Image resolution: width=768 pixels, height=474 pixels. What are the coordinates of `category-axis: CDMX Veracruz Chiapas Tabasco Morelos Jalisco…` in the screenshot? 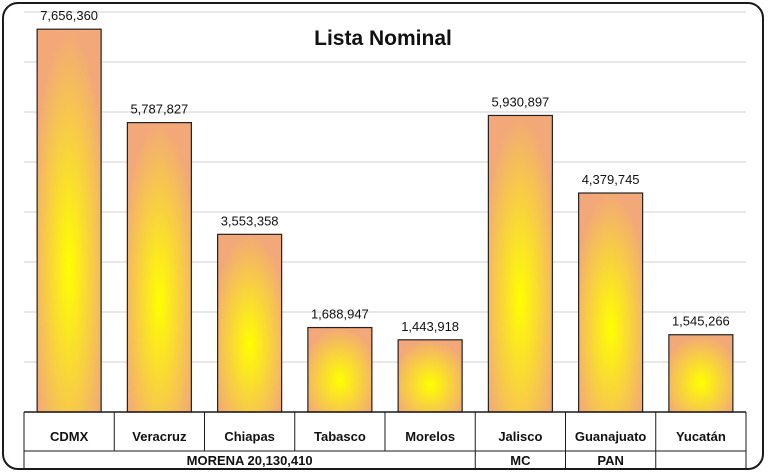 It's located at (385, 439).